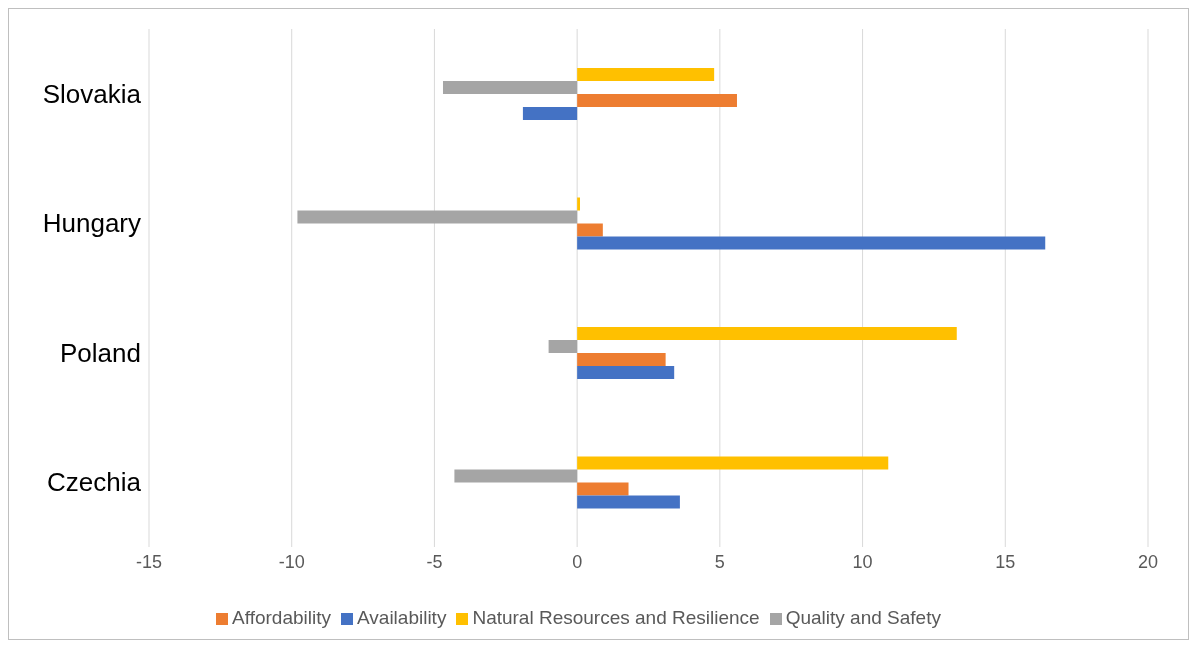  I want to click on x-tick-label: -10, so click(291, 561).